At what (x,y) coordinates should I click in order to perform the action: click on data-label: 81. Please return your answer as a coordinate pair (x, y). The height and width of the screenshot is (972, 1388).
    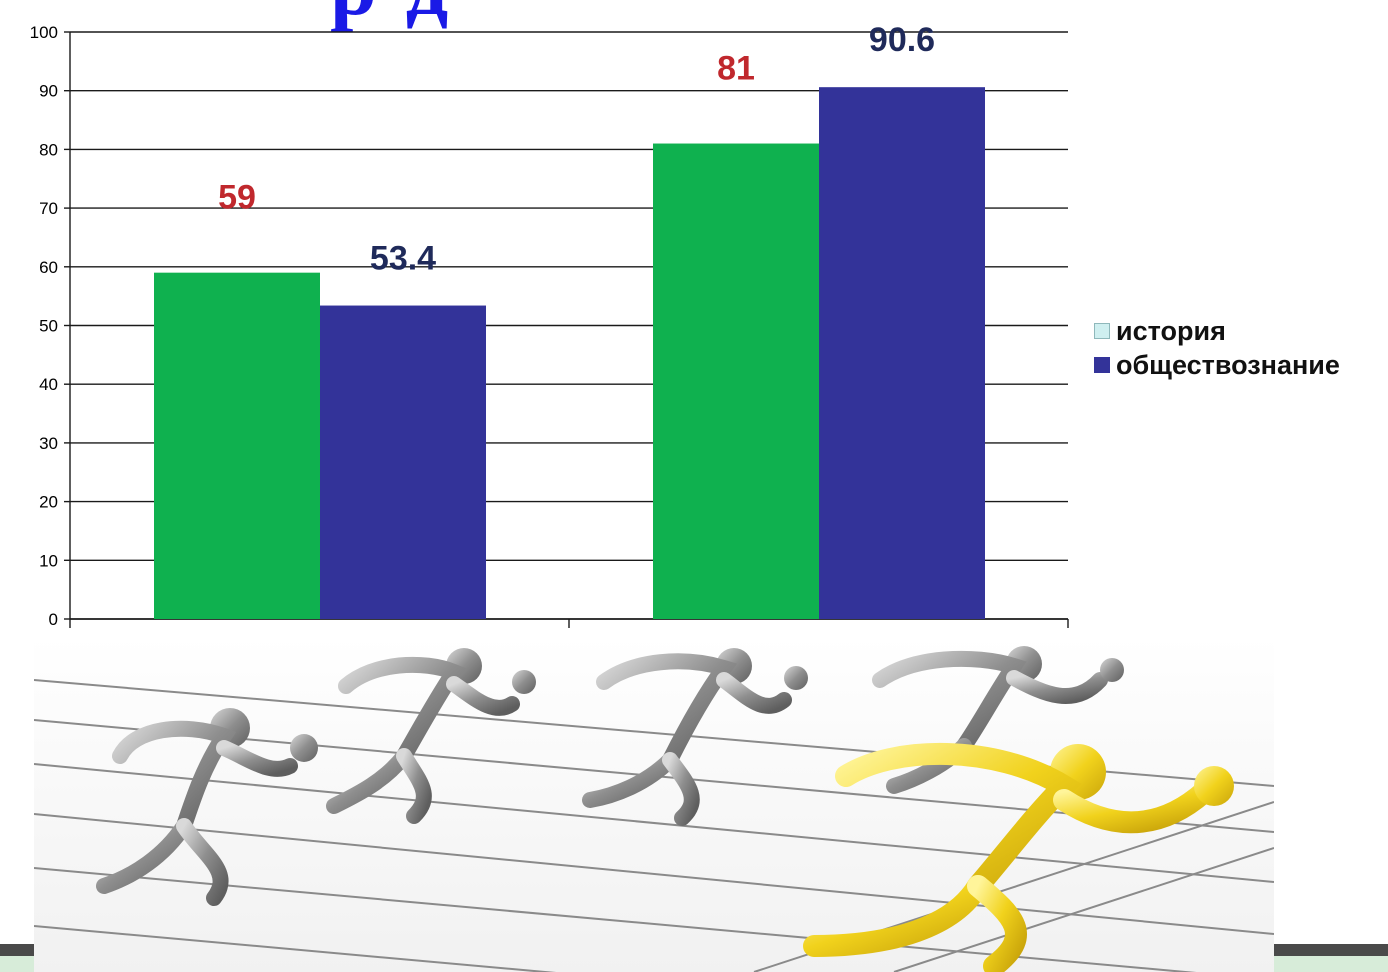
    Looking at the image, I should click on (736, 69).